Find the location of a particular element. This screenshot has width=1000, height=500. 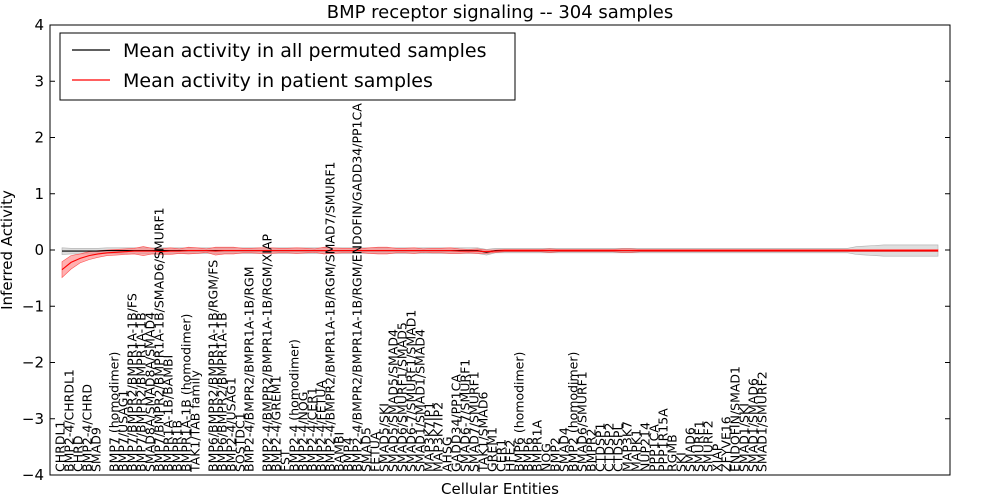

entity-label: BMP7/BMPR2/BMPR1A-1B/FS is located at coordinates (132, 382).